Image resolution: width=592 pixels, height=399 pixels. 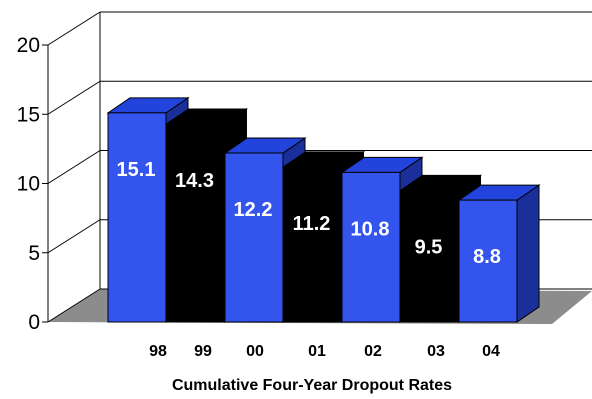 What do you see at coordinates (373, 351) in the screenshot?
I see `x-tick-label: 02` at bounding box center [373, 351].